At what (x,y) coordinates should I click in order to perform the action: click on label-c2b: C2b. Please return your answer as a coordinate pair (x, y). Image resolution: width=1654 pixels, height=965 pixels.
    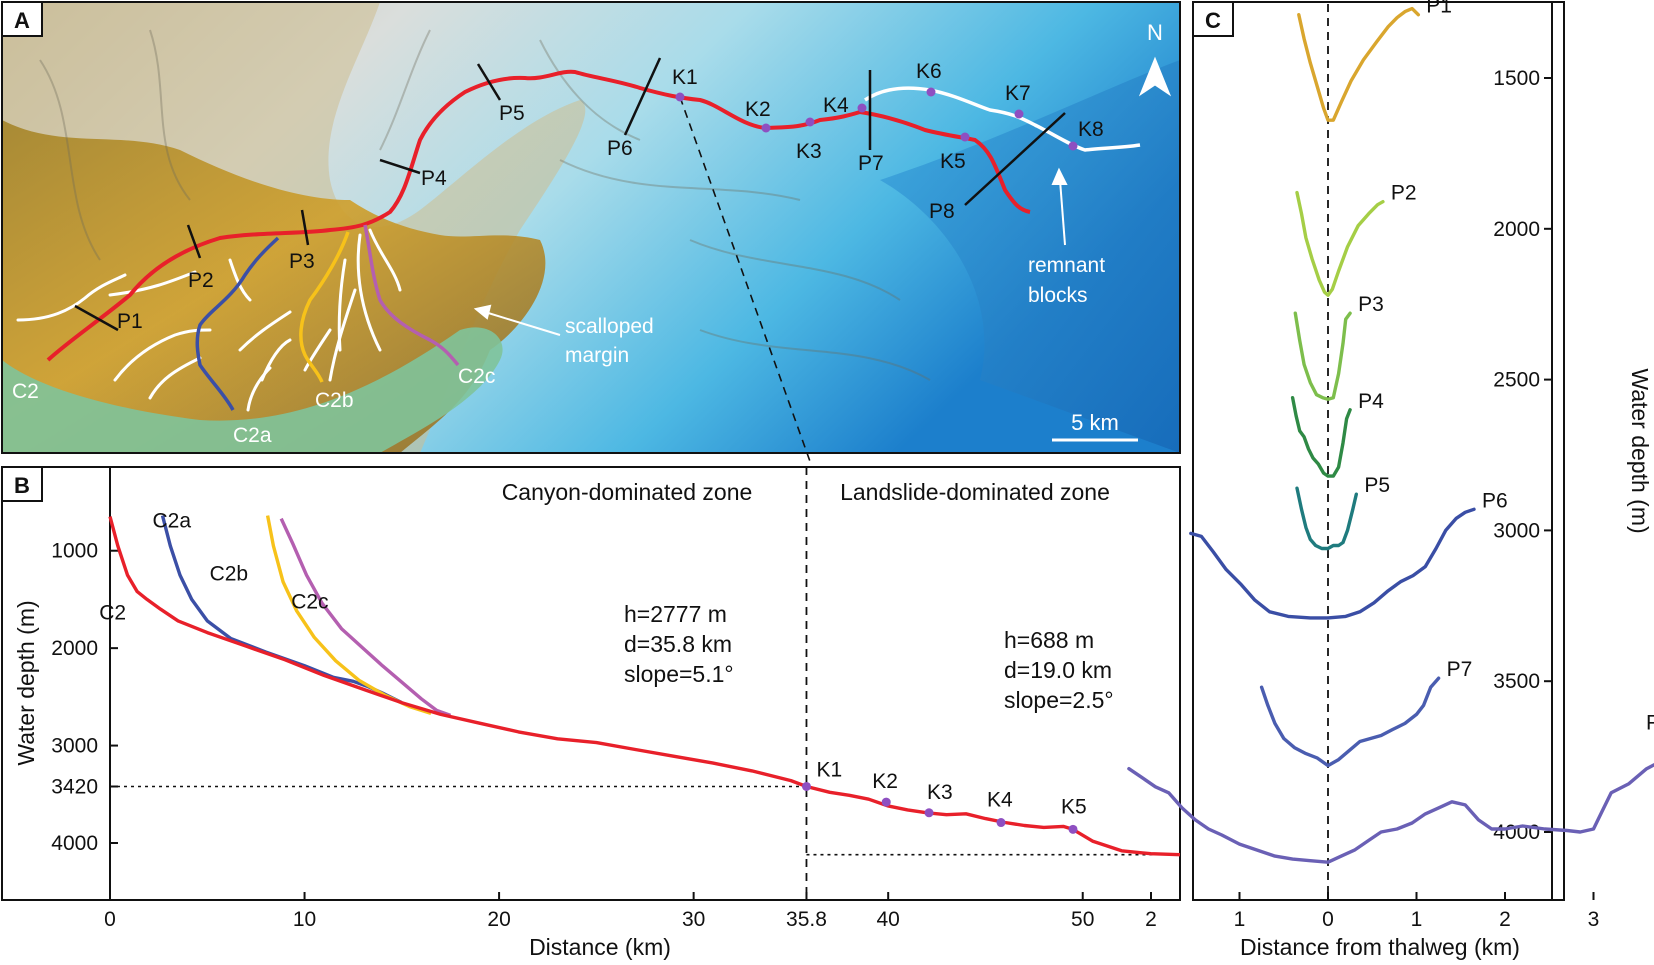
    Looking at the image, I should click on (334, 400).